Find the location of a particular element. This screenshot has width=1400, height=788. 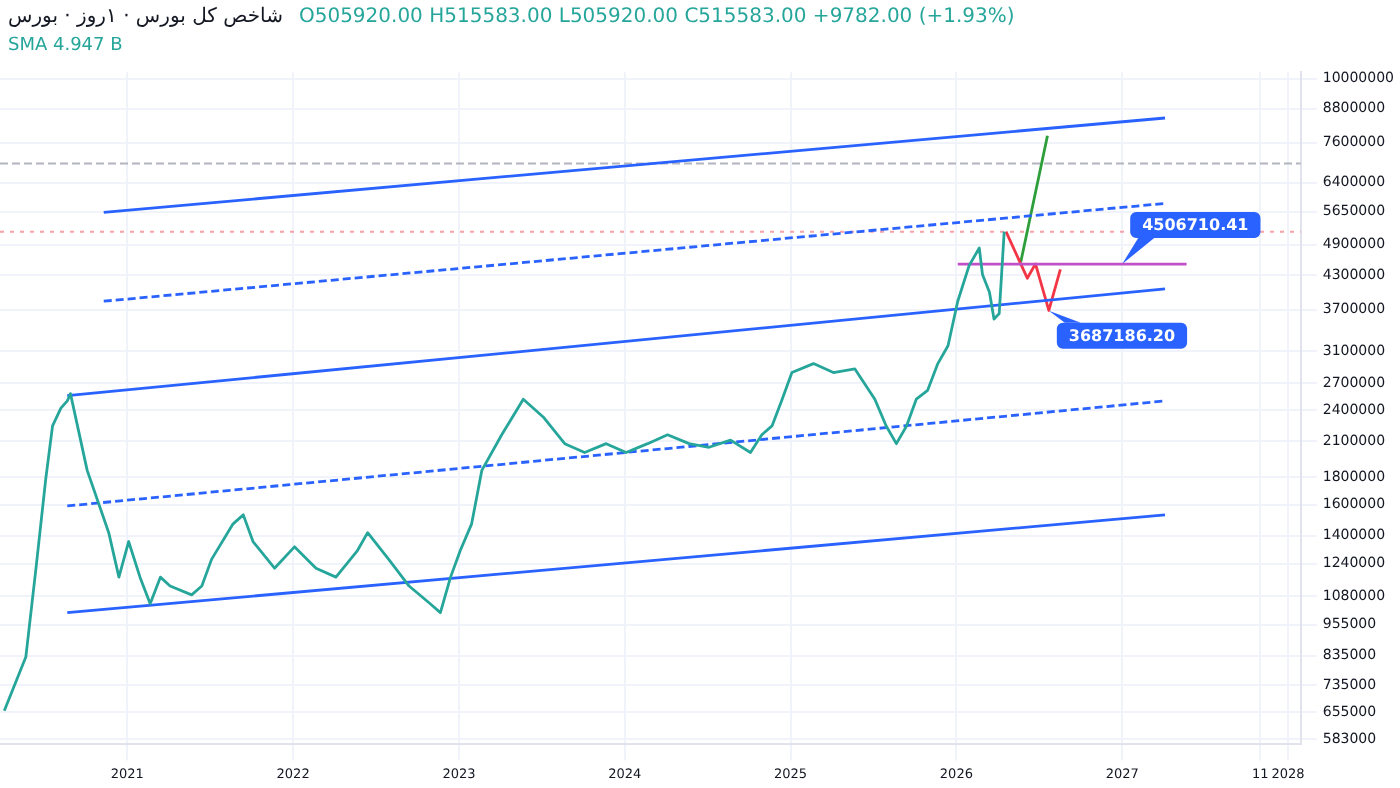

text: SMA 4.947 B is located at coordinates (65, 46).